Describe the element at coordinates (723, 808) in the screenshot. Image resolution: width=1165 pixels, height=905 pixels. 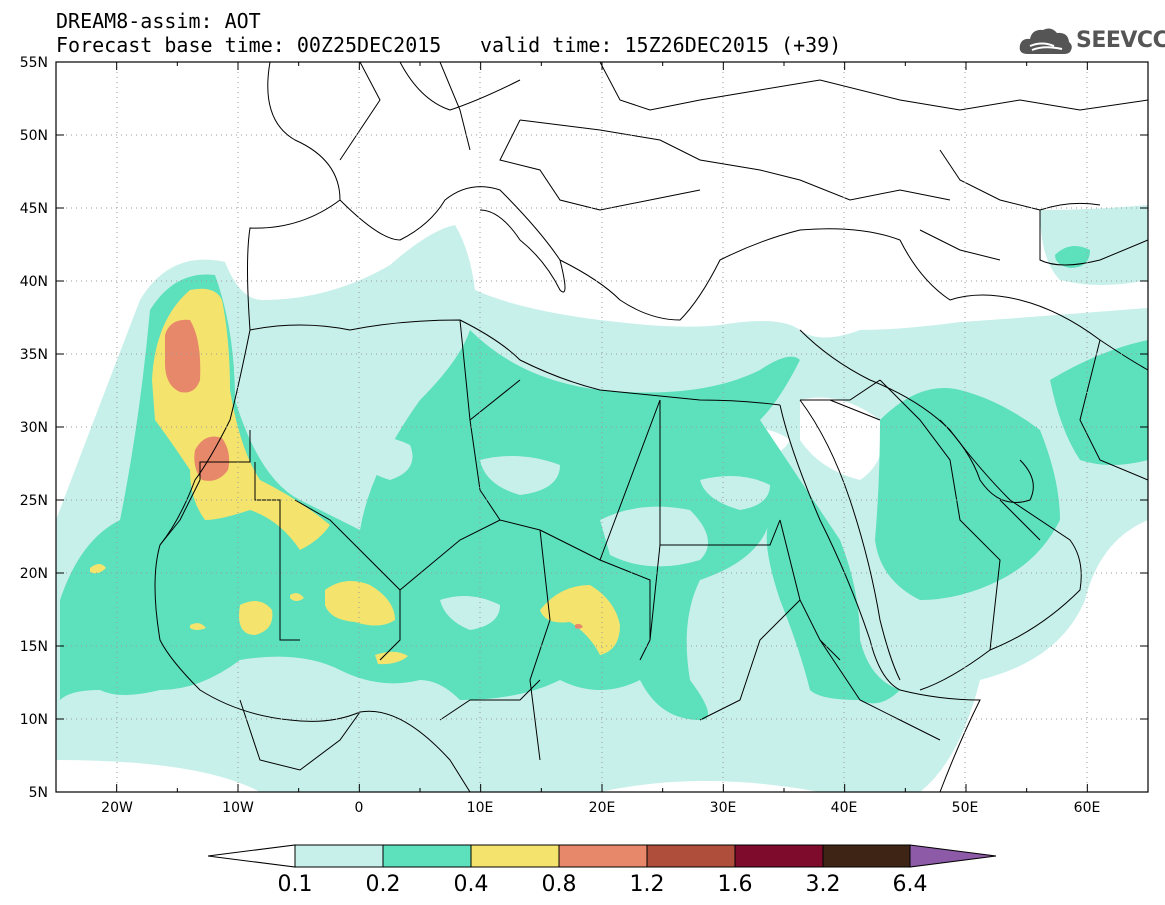
I see `x-tick-label: 30E` at that location.